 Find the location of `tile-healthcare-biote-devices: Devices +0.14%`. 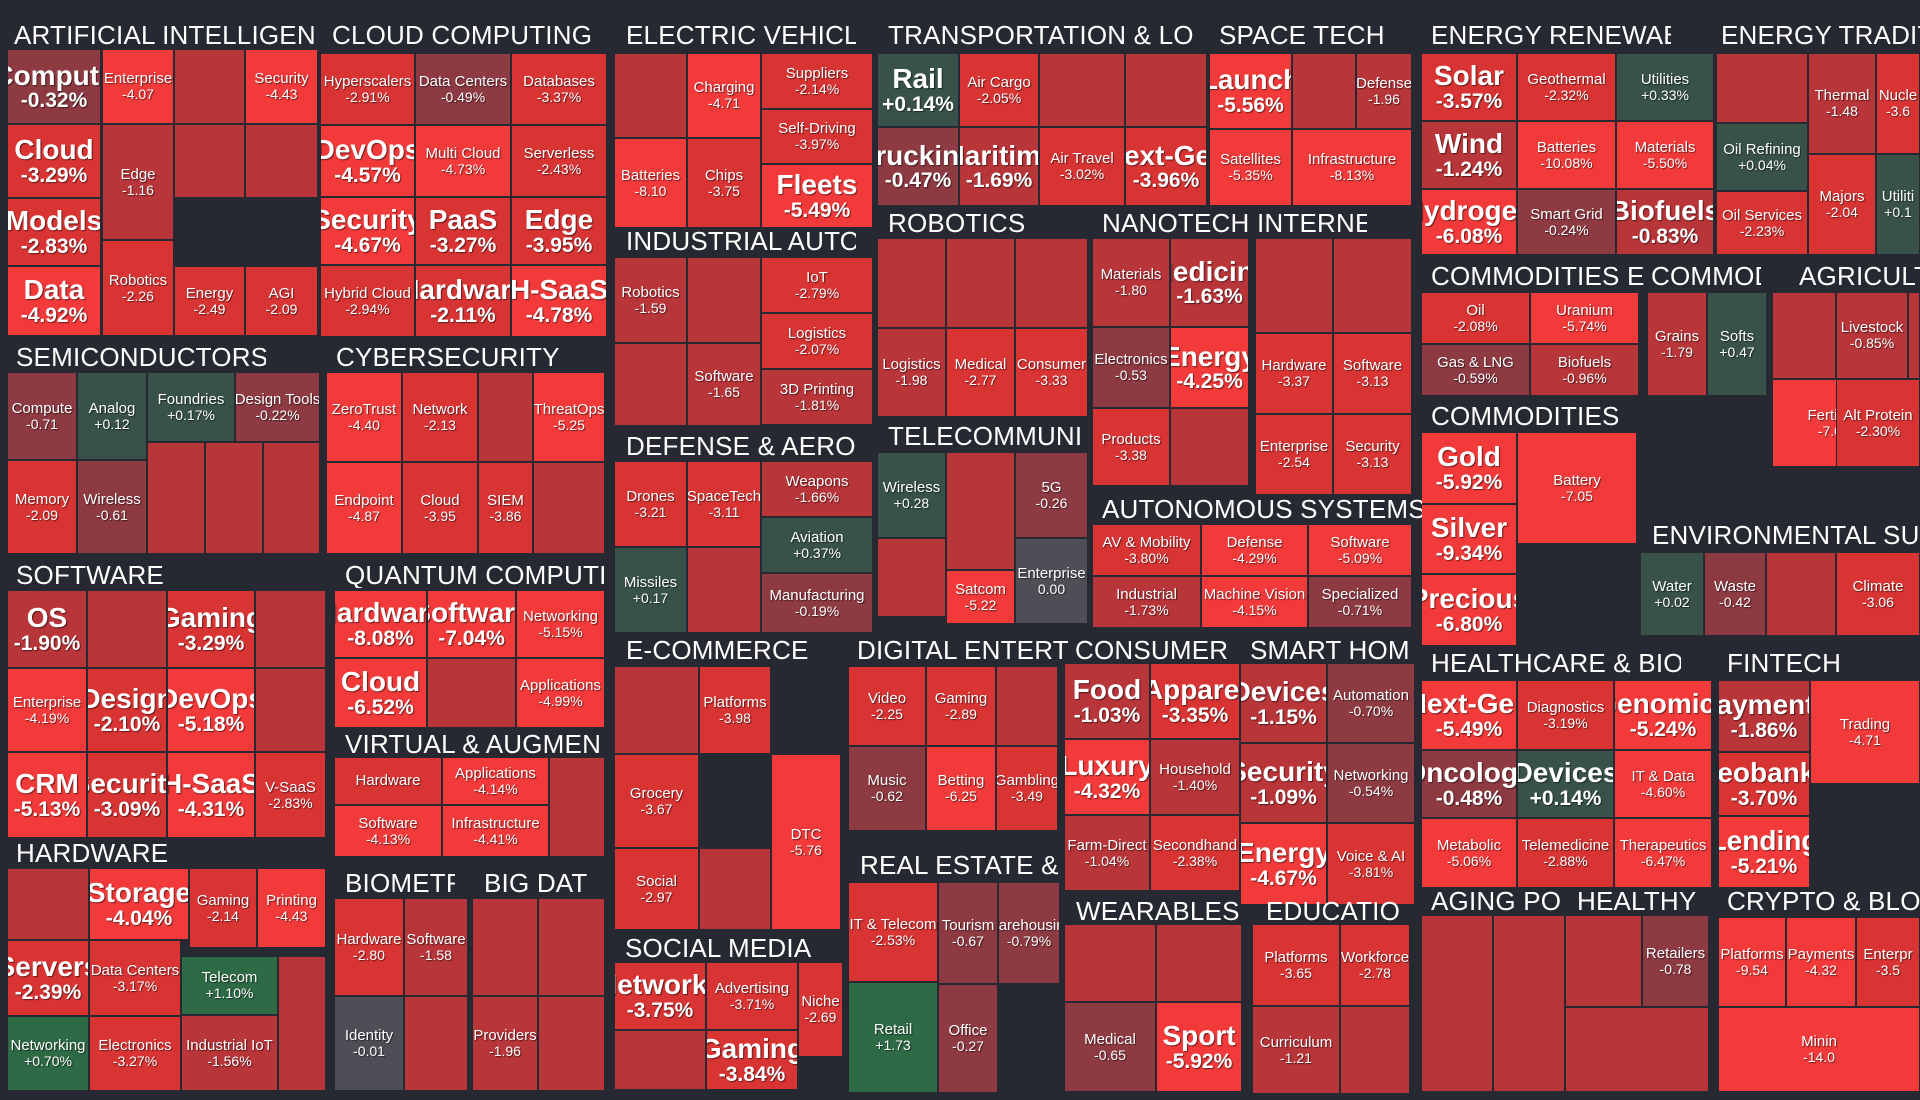

tile-healthcare-biote-devices: Devices +0.14% is located at coordinates (1565, 784).